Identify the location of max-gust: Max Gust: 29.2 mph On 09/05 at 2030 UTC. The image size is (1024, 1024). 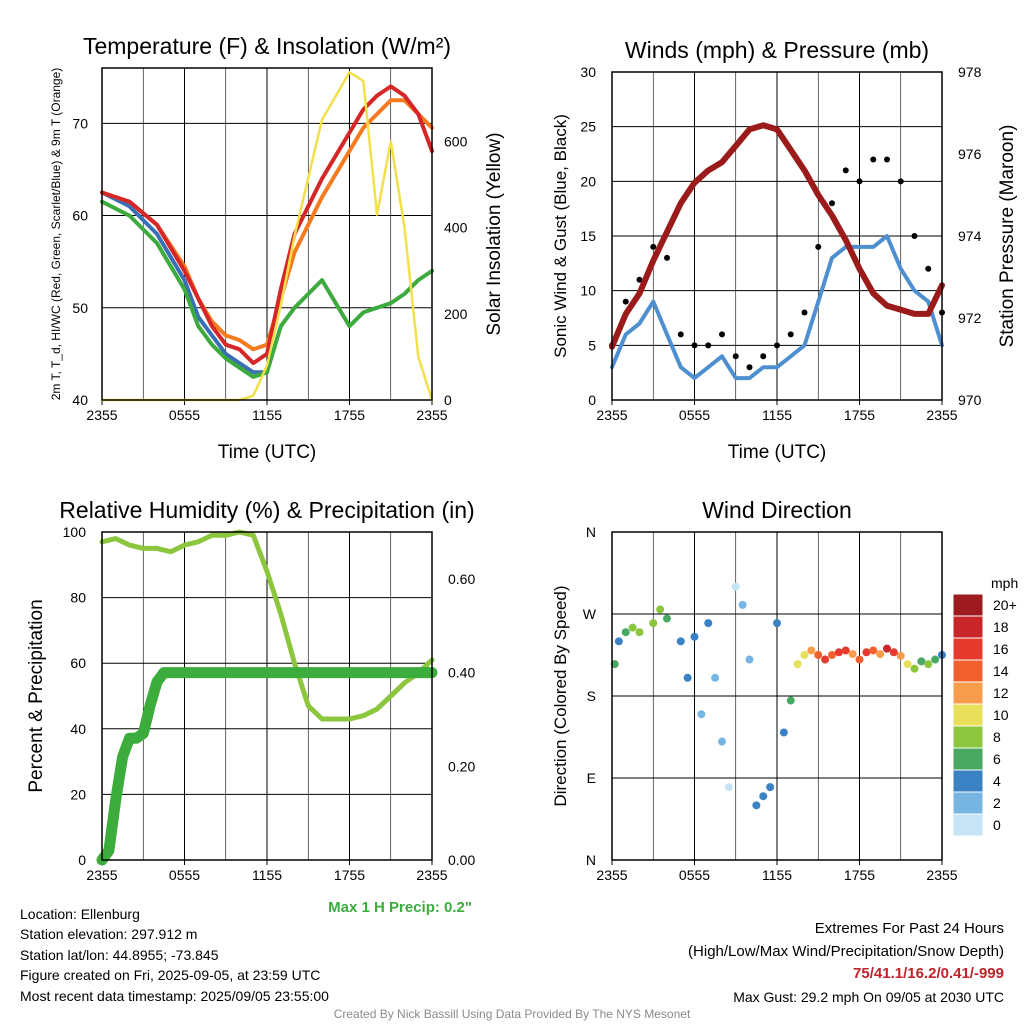
(868, 996).